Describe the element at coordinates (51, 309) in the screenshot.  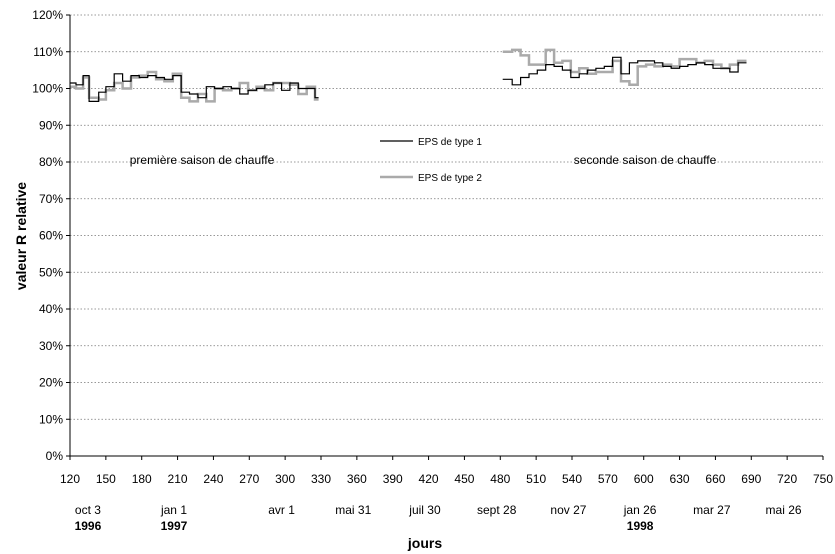
I see `y-tick-label: 40%` at that location.